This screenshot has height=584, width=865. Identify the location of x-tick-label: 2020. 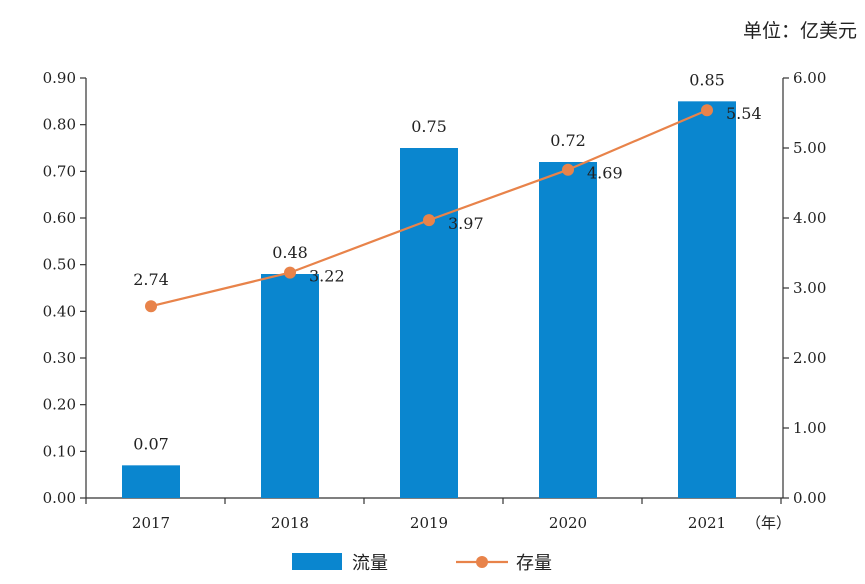
(568, 523).